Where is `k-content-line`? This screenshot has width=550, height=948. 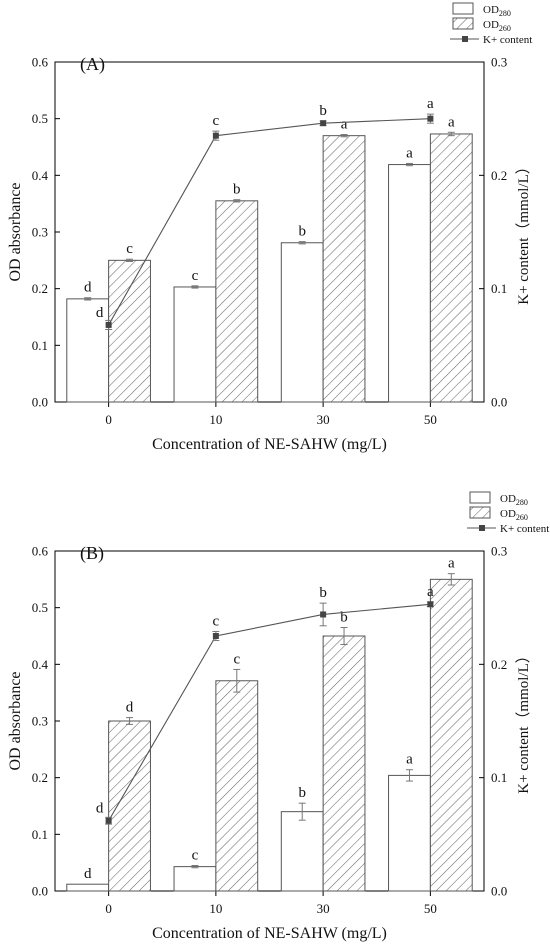
k-content-line is located at coordinates (269, 222).